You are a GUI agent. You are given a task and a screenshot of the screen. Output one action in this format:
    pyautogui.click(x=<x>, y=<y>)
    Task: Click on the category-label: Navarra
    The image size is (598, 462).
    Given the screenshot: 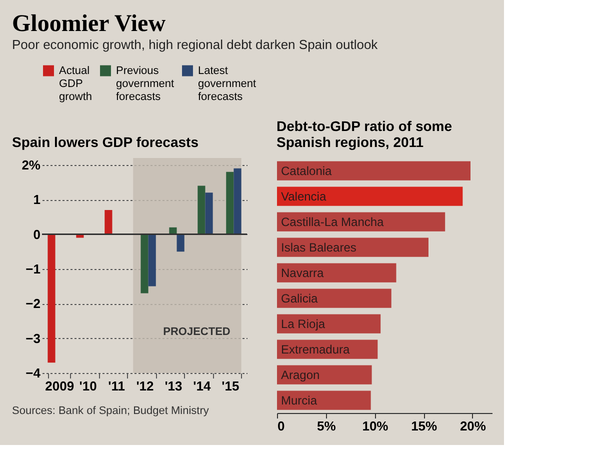 What is the action you would take?
    pyautogui.click(x=302, y=273)
    